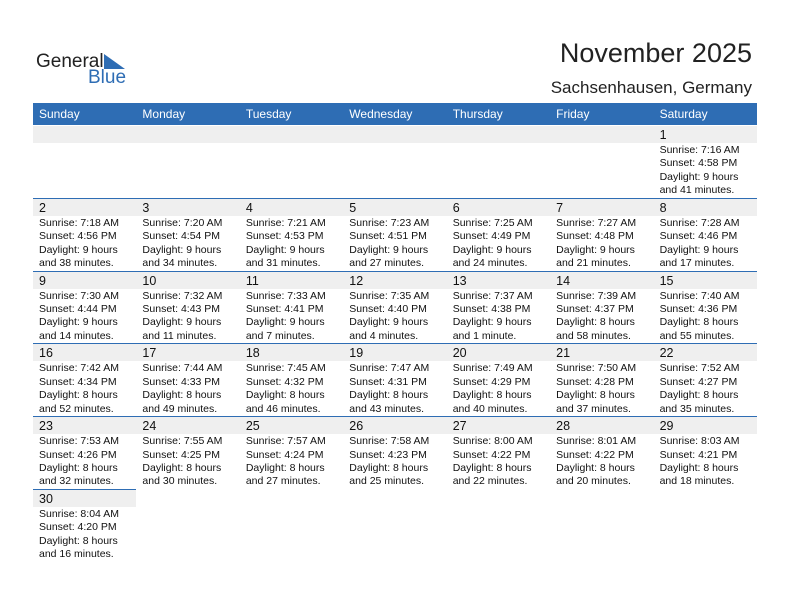 Image resolution: width=792 pixels, height=612 pixels. What do you see at coordinates (593, 335) in the screenshot?
I see `day-info: and 58 minutes.` at bounding box center [593, 335].